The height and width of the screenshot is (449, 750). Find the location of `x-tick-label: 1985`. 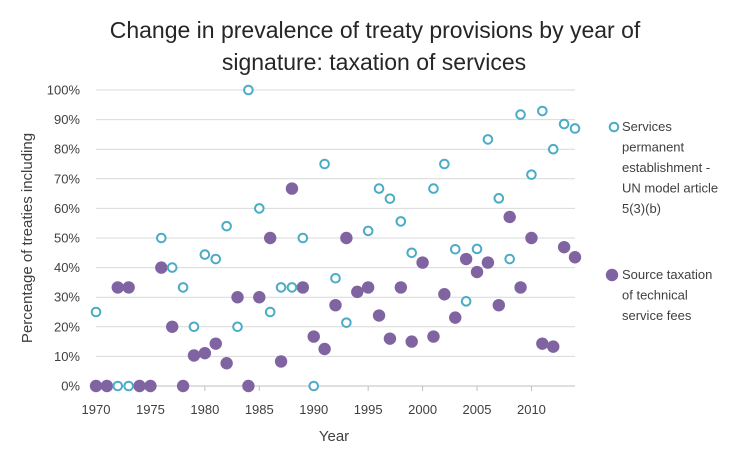

x-tick-label: 1985 is located at coordinates (259, 409).